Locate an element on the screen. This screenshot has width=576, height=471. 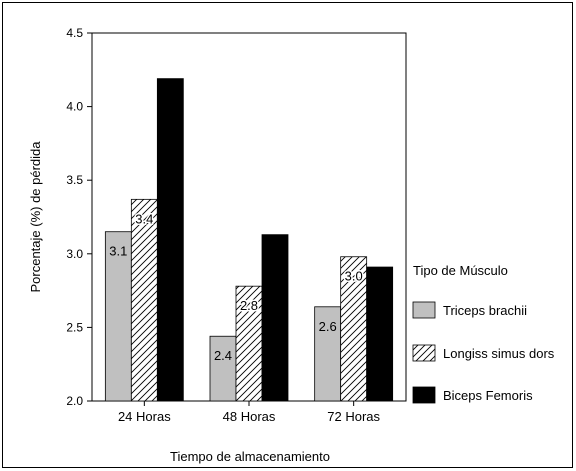
bar-data-label: 2.4 is located at coordinates (223, 355).